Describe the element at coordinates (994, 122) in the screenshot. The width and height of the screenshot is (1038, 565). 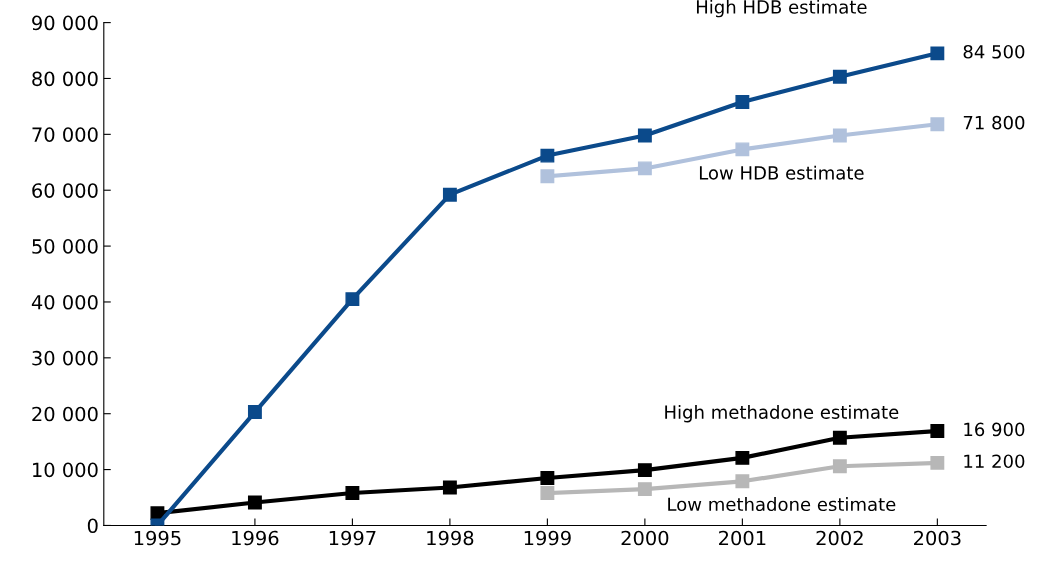
I see `data-label: 71 800` at that location.